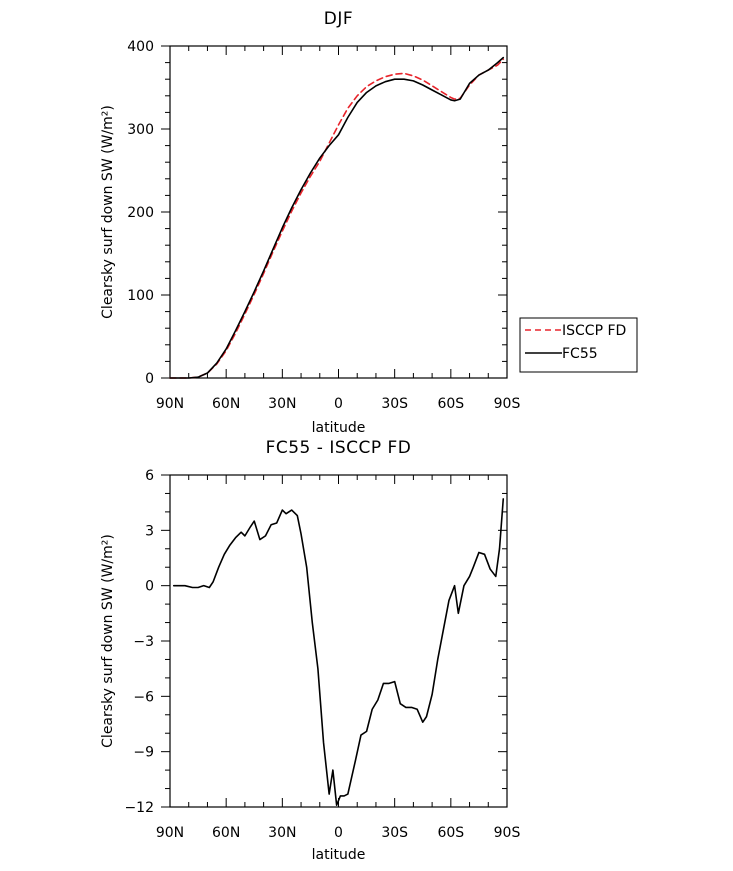  What do you see at coordinates (580, 354) in the screenshot?
I see `legend-label-1: FC55` at bounding box center [580, 354].